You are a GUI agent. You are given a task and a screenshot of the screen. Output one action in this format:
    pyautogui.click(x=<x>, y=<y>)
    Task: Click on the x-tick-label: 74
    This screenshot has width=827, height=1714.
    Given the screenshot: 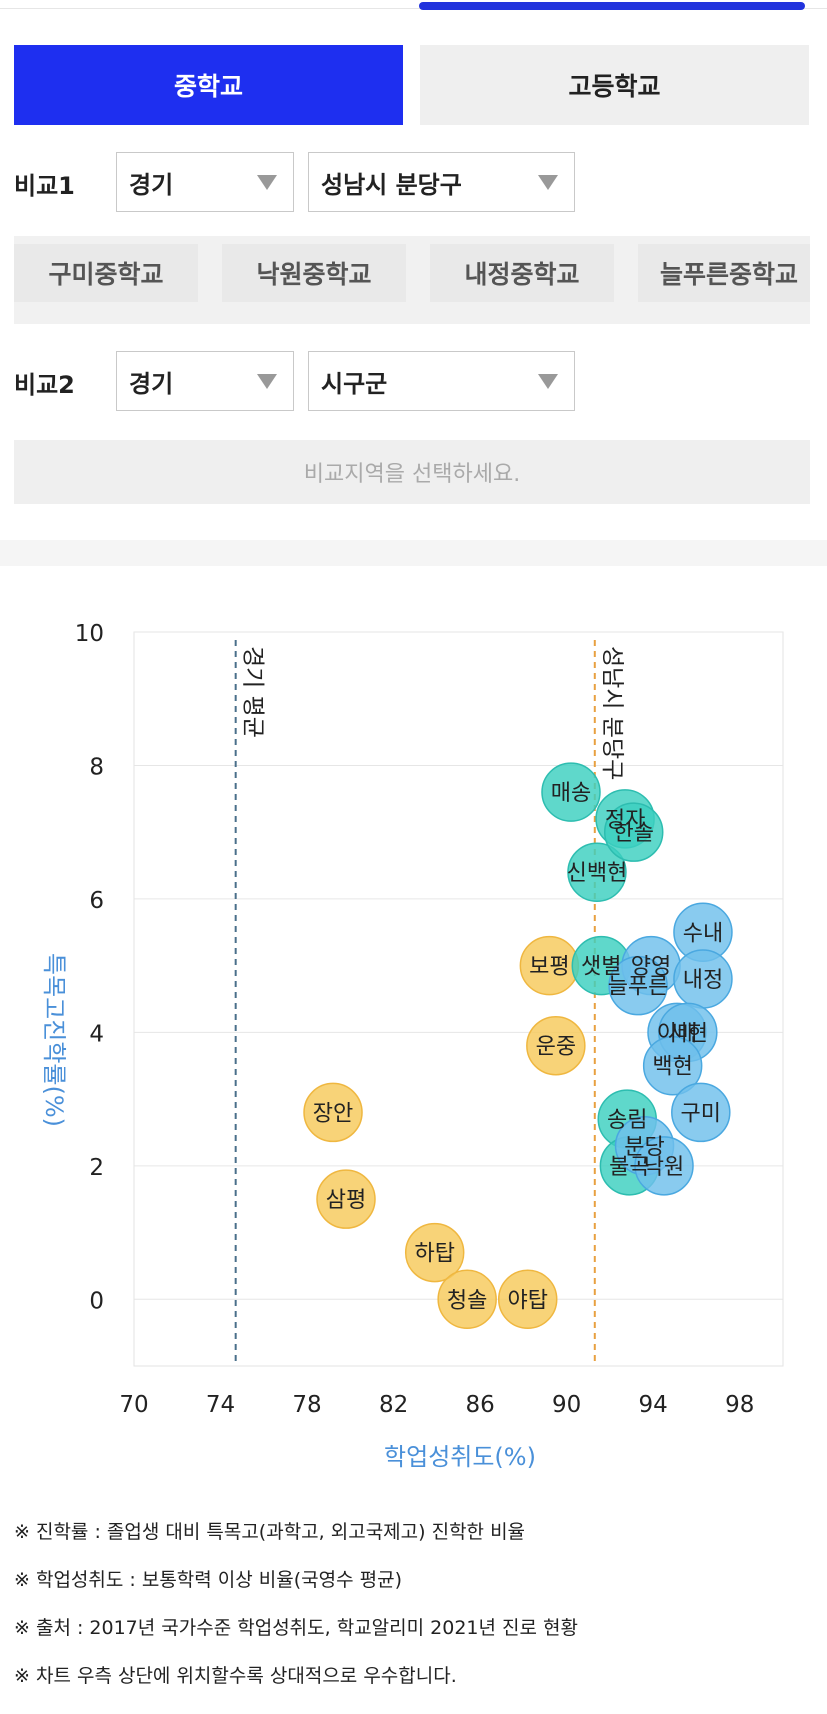 What is the action you would take?
    pyautogui.click(x=220, y=1405)
    